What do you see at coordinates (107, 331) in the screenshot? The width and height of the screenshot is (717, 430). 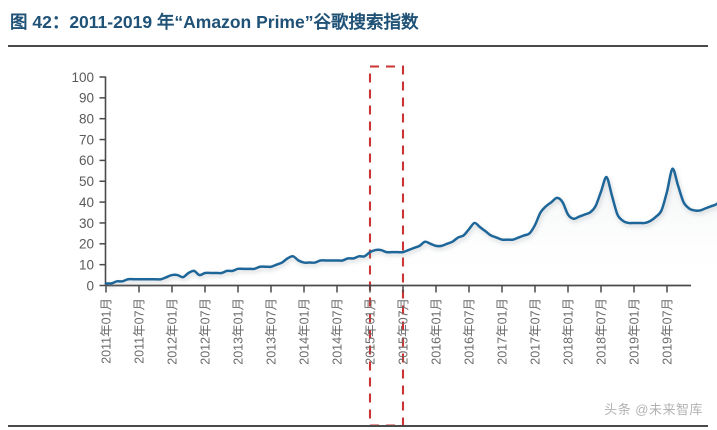 I see `x-axis-tick-label: 2011年01月` at bounding box center [107, 331].